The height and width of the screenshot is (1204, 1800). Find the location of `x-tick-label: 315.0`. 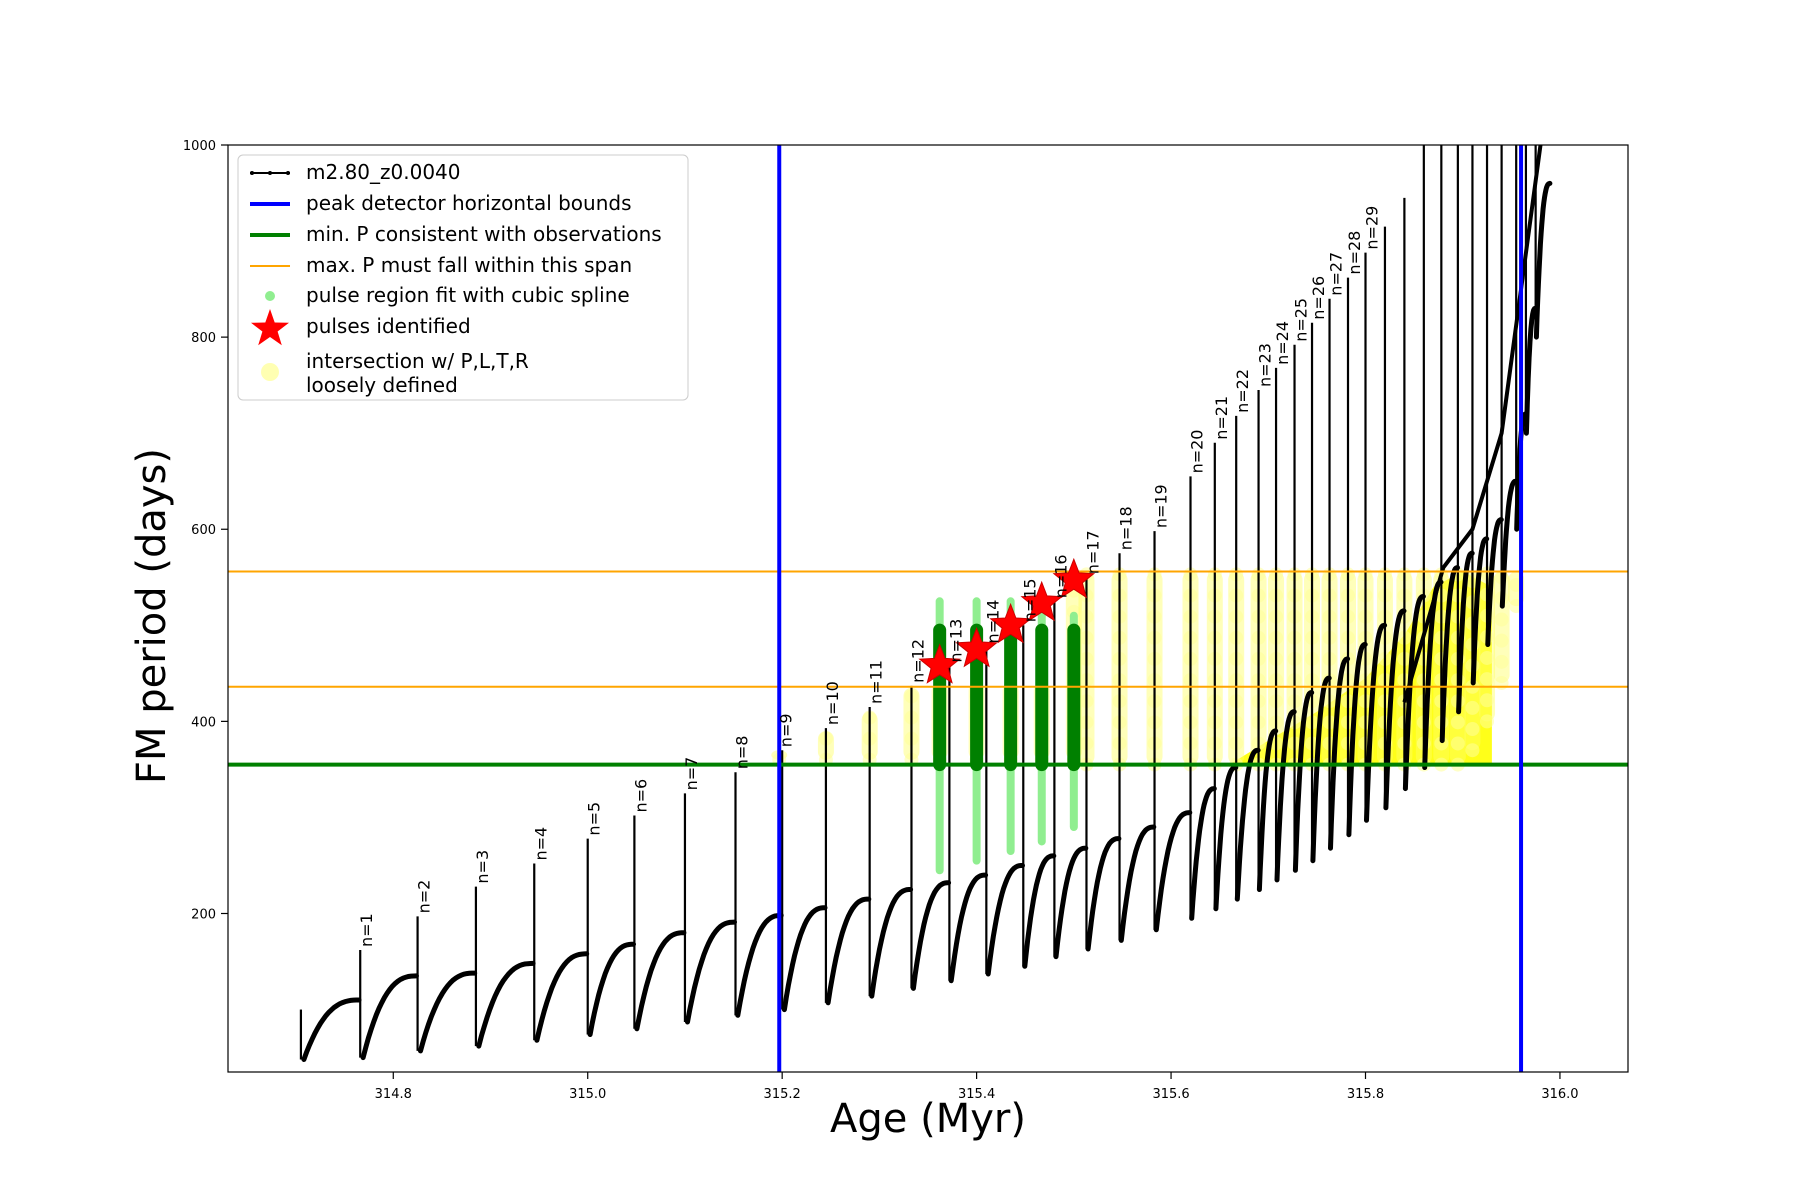

x-tick-label: 315.0 is located at coordinates (587, 1094).